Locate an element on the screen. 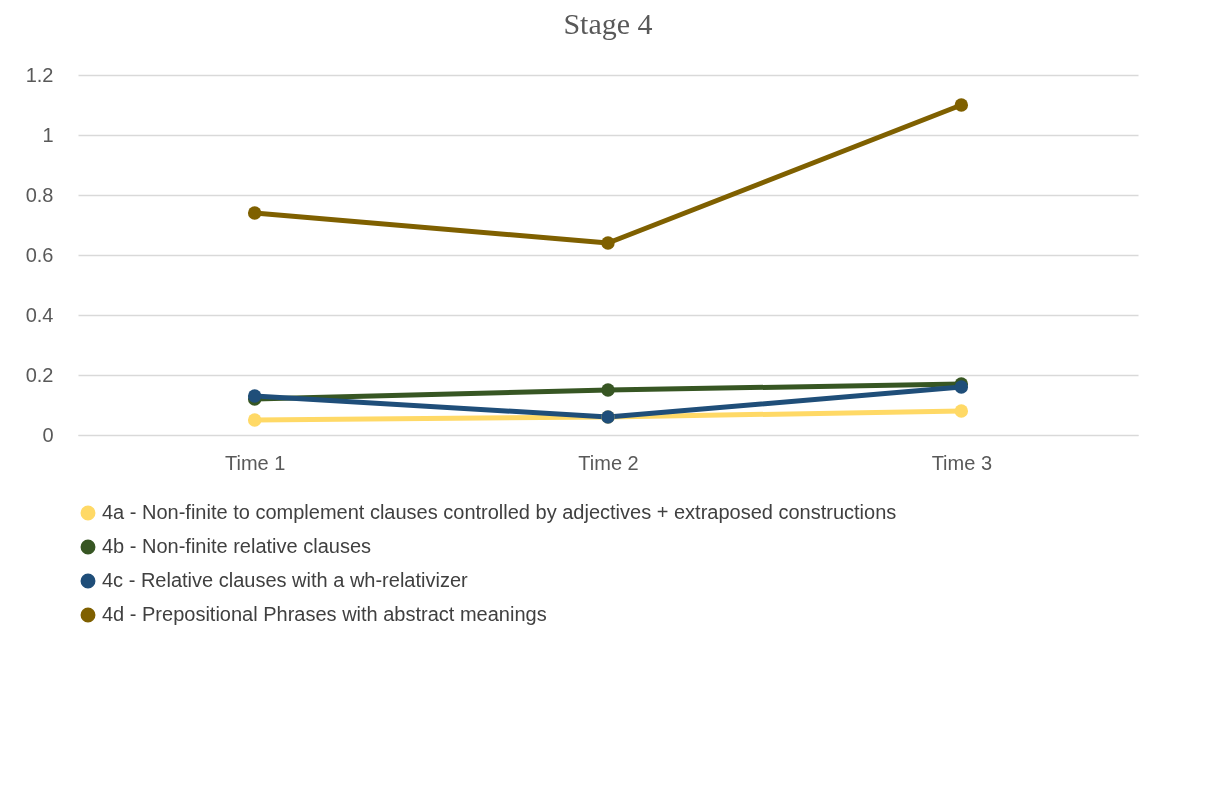  y-tick-label: 1 is located at coordinates (48, 134).